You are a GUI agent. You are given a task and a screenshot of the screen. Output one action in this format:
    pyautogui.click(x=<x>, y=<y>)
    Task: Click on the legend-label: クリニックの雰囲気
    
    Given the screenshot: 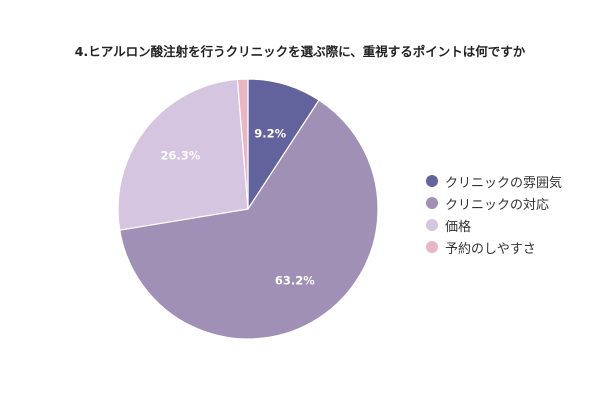 What is the action you would take?
    pyautogui.click(x=504, y=183)
    